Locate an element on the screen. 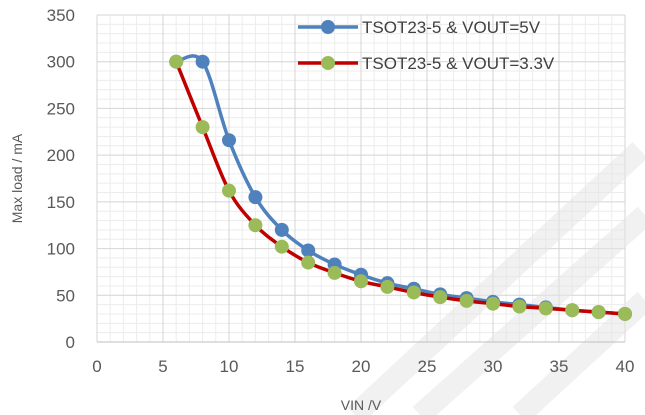  y-tick-label: 0 is located at coordinates (70, 342).